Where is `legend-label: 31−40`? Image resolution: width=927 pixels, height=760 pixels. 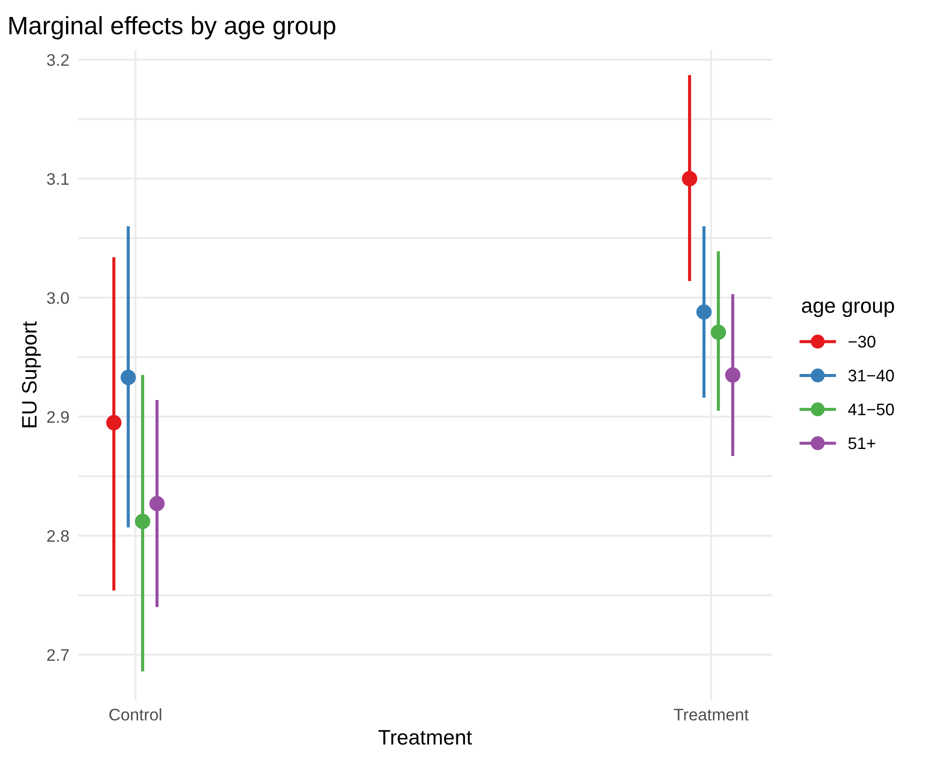 legend-label: 31−40 is located at coordinates (871, 376).